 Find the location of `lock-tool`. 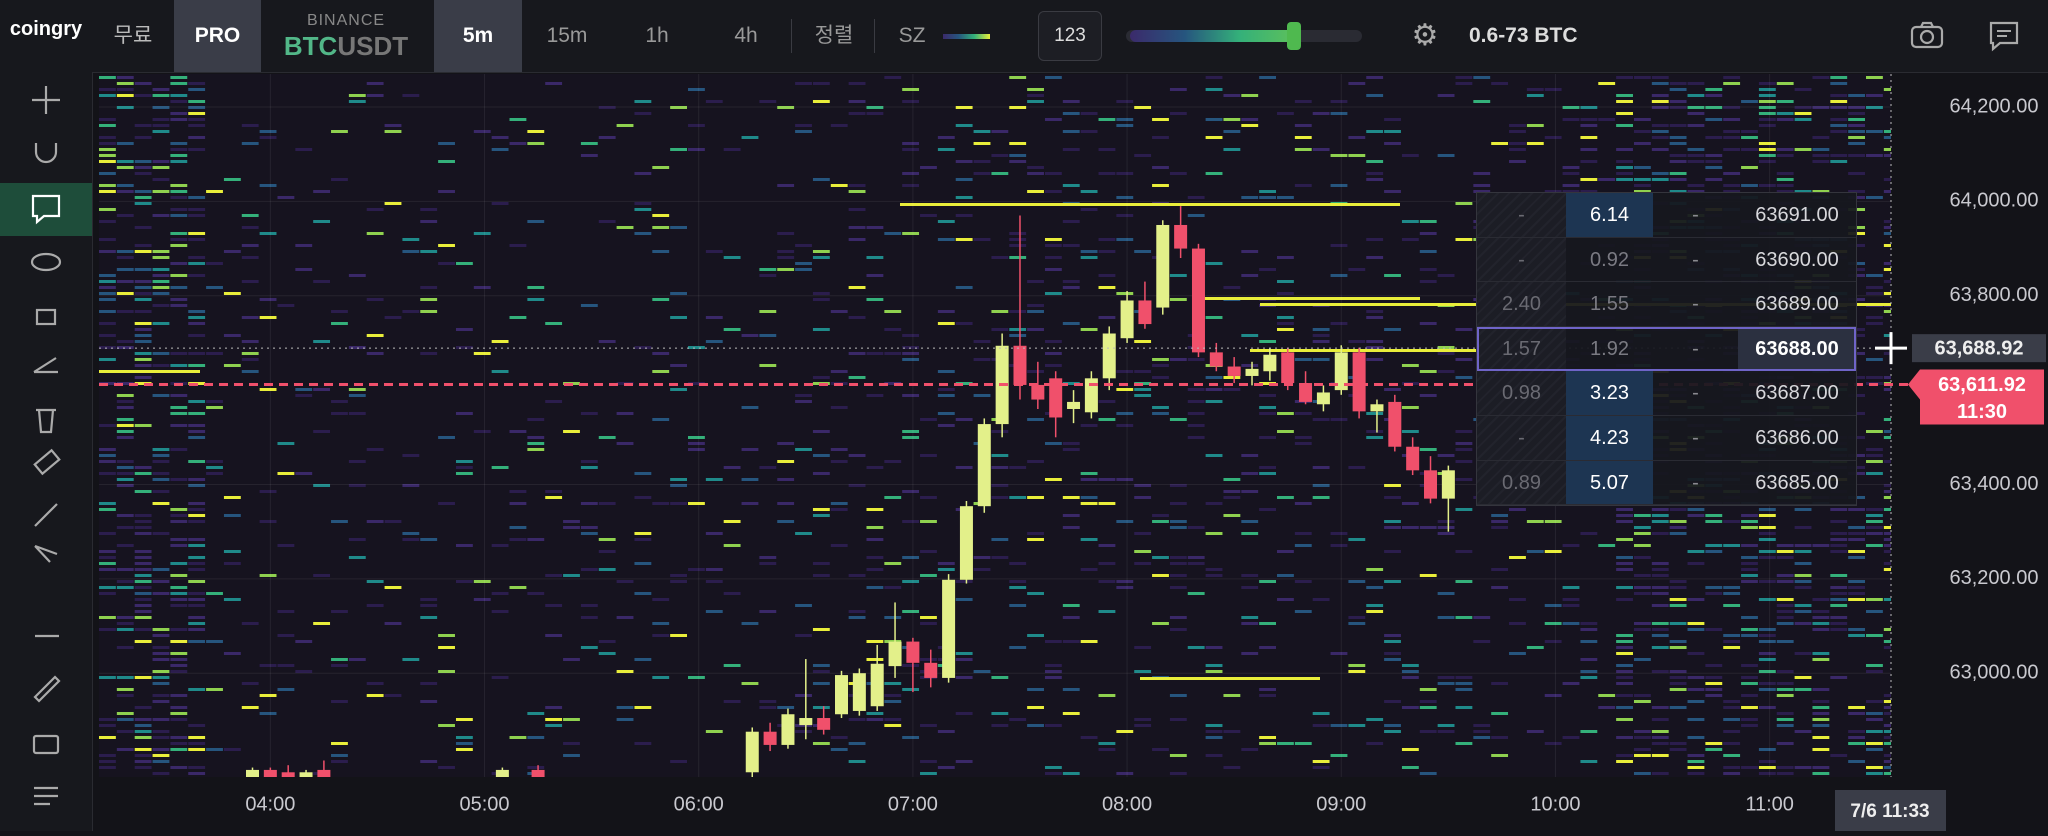

lock-tool is located at coordinates (46, 317).